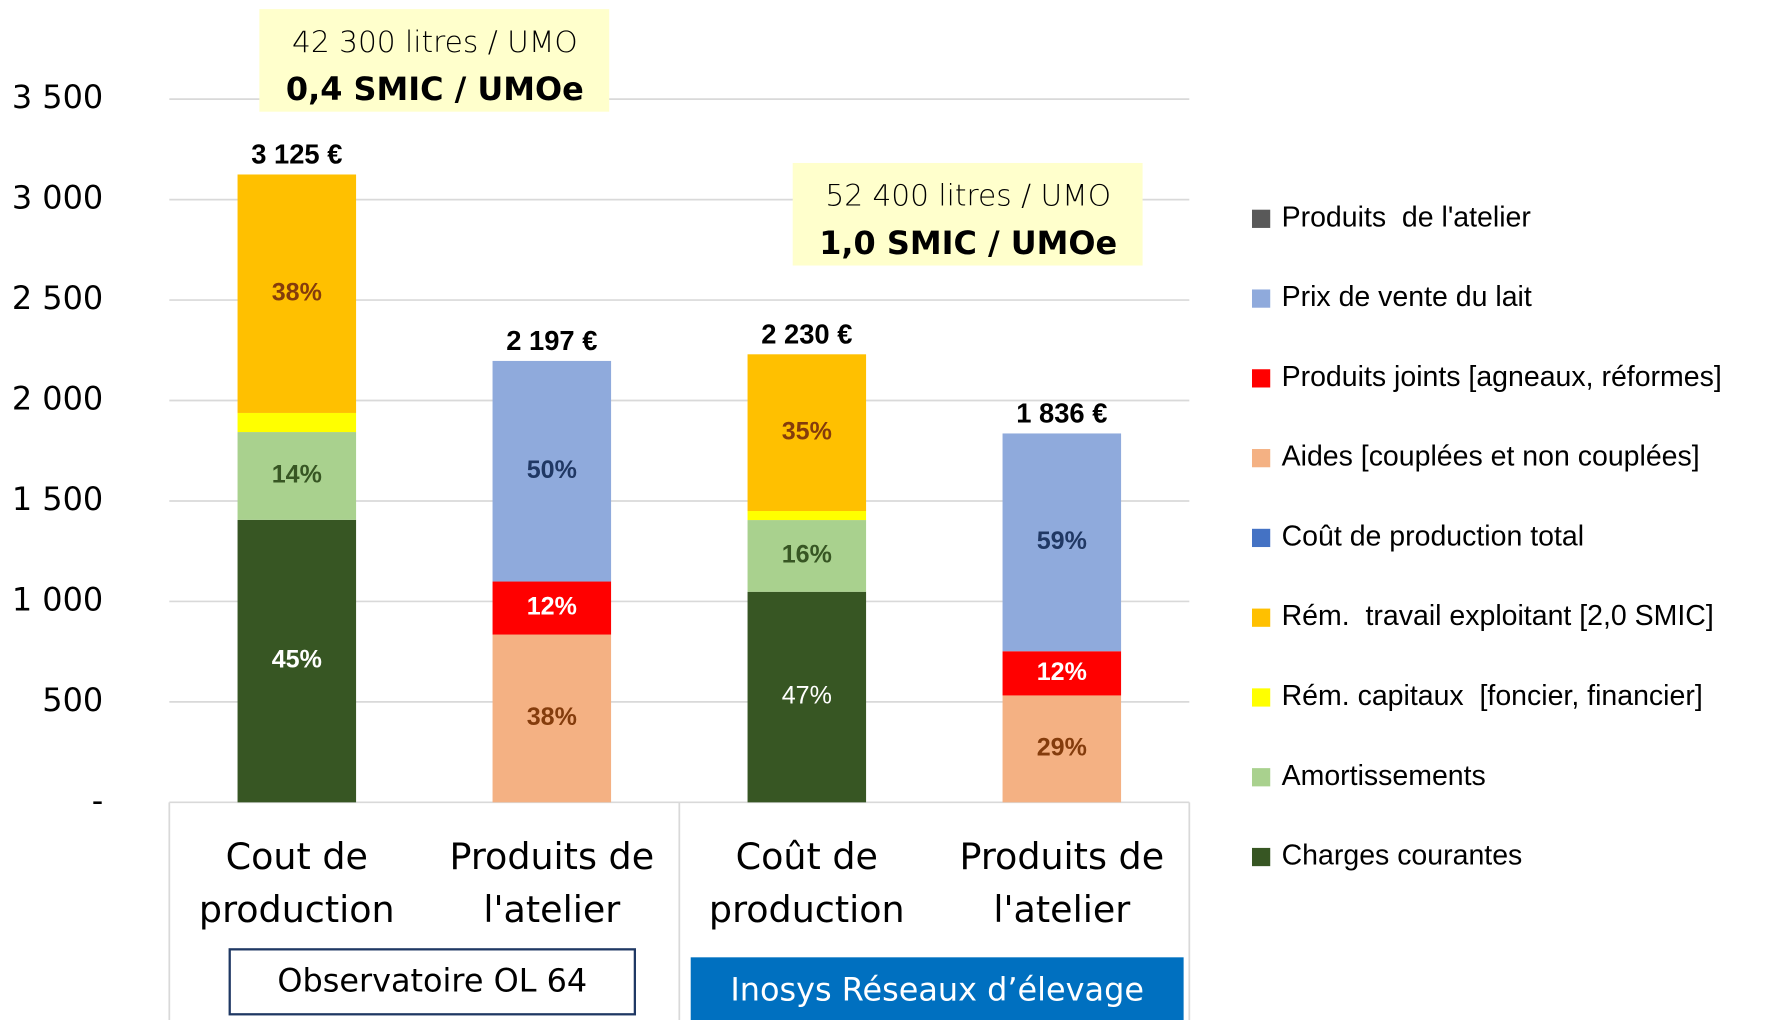 The image size is (1786, 1020). What do you see at coordinates (57, 399) in the screenshot?
I see `y-tick-label: 2 000` at bounding box center [57, 399].